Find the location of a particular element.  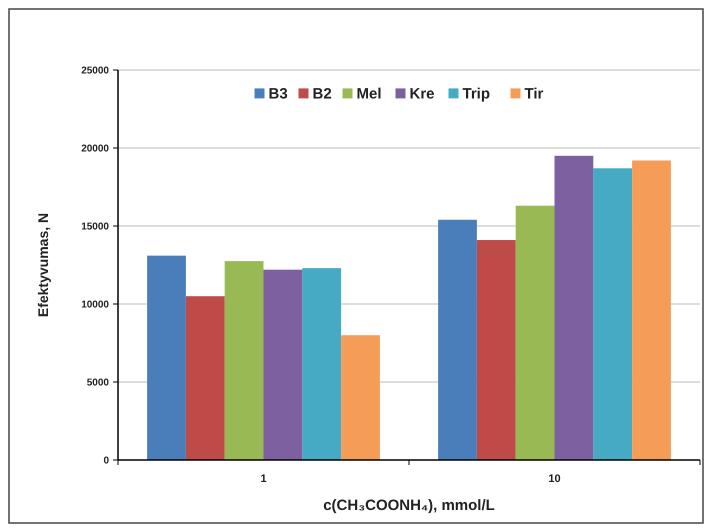

legend-label: Tir is located at coordinates (534, 94).